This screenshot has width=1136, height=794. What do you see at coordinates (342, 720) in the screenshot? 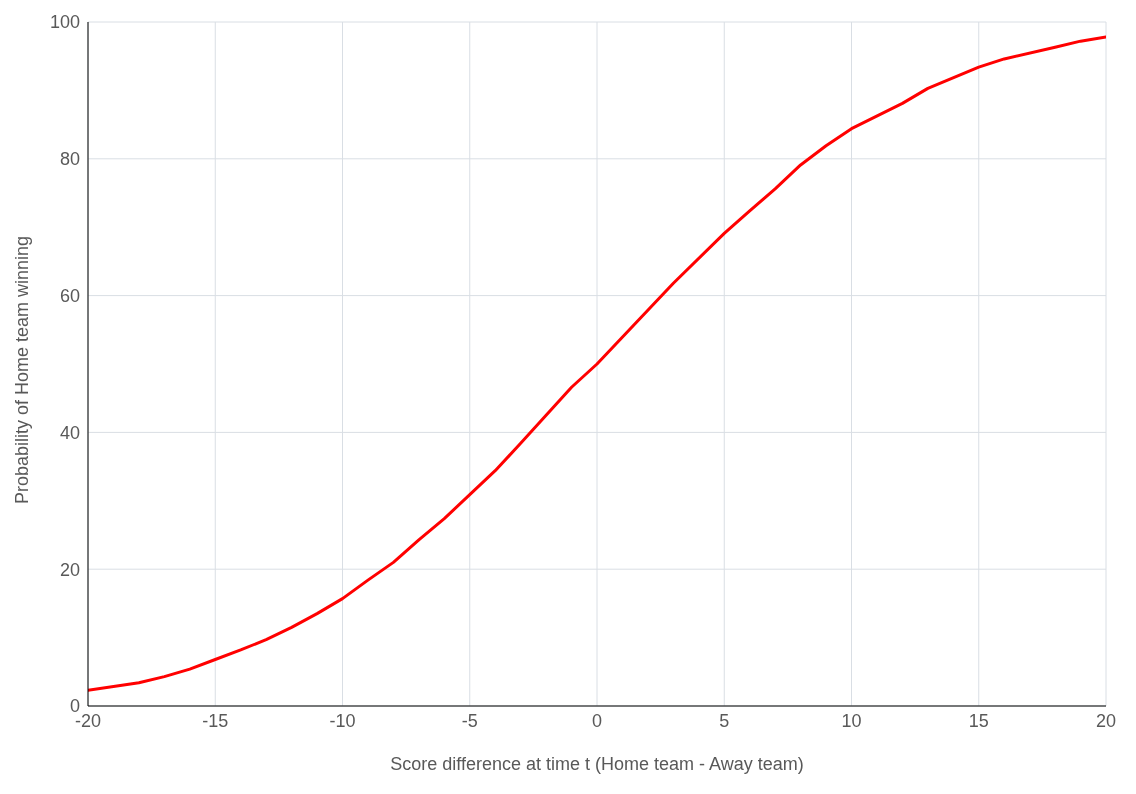
I see `x-tick-label: -10` at bounding box center [342, 720].